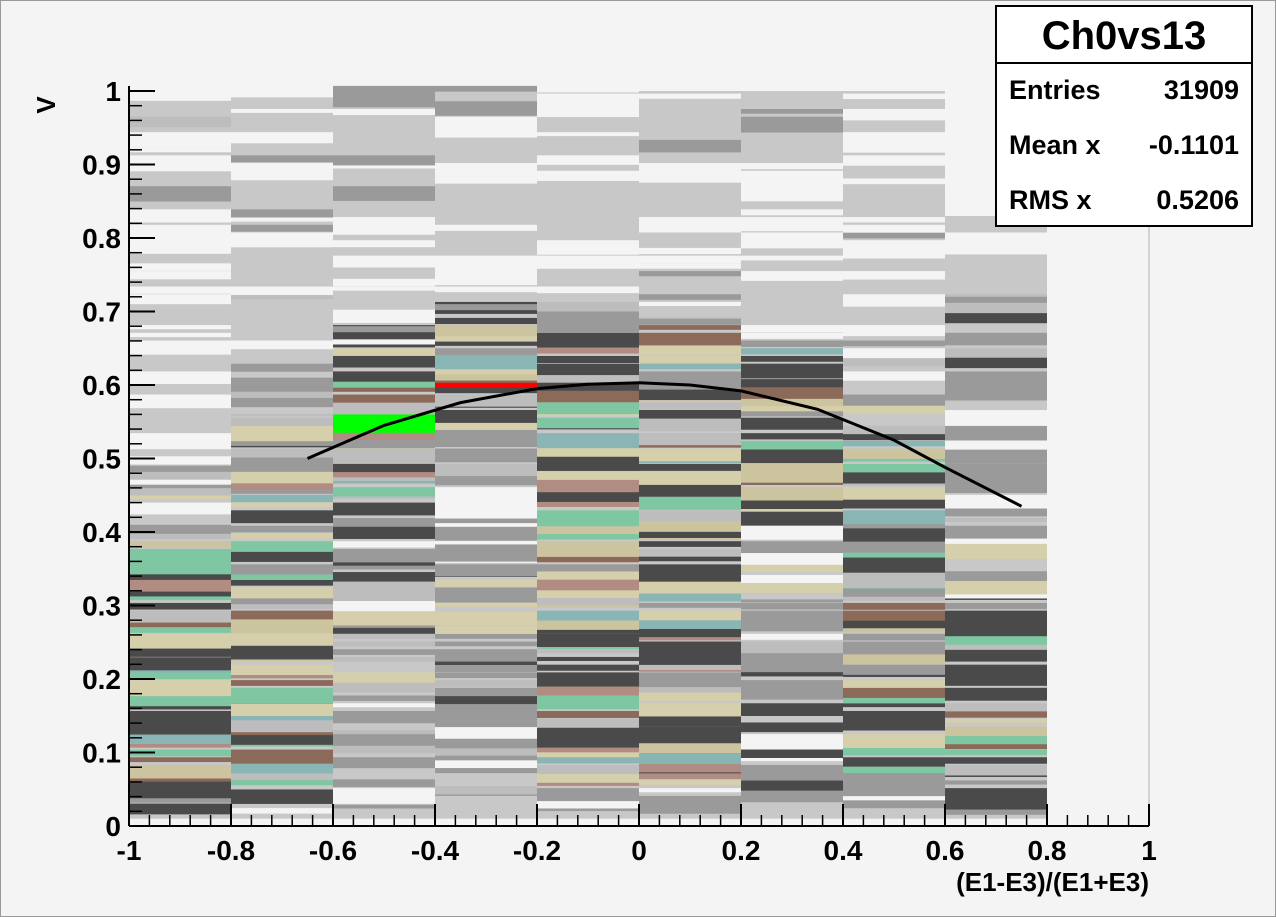  I want to click on y-tick-label: 0.7, so click(101, 312).